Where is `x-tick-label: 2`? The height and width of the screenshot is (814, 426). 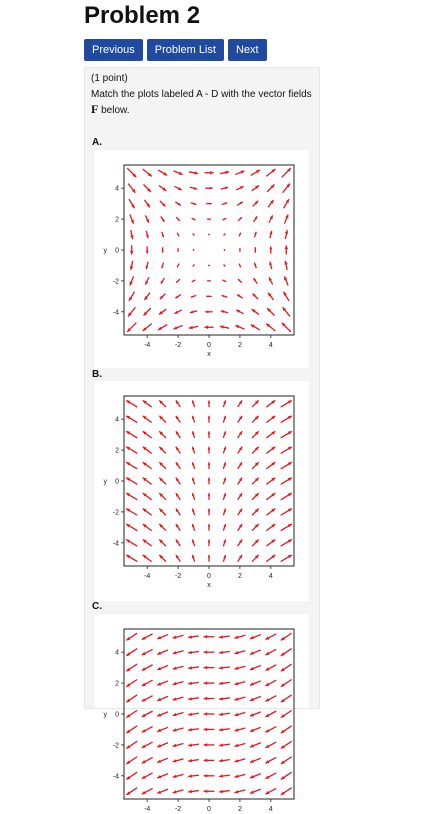
x-tick-label: 2 is located at coordinates (240, 809).